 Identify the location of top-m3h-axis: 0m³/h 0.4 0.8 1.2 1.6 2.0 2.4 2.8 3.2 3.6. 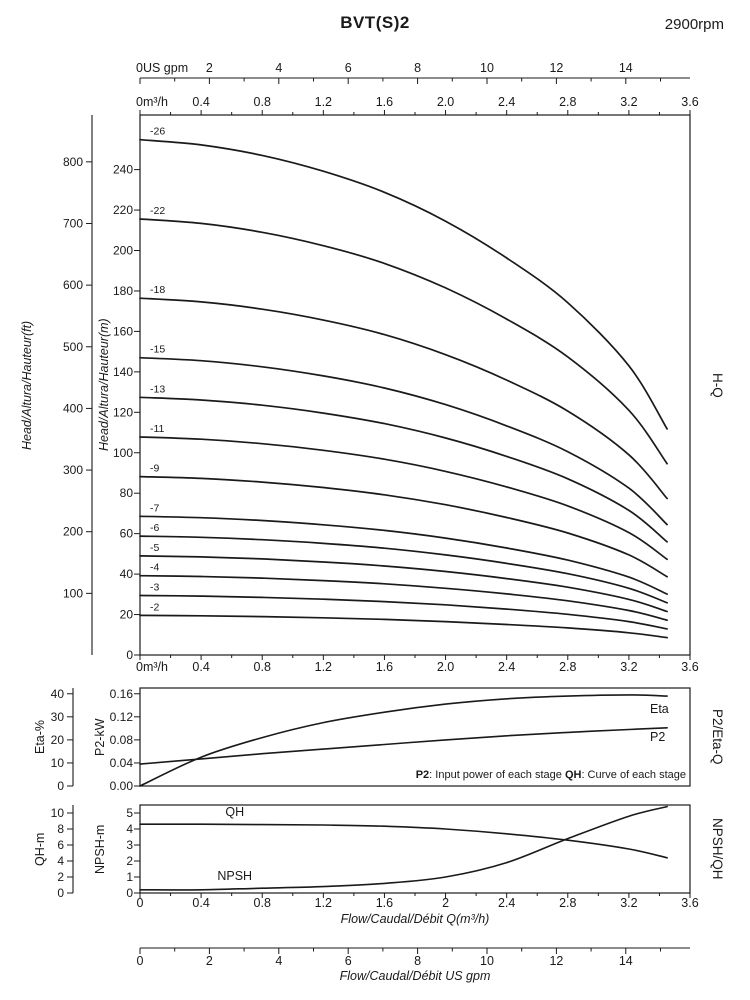
(417, 105).